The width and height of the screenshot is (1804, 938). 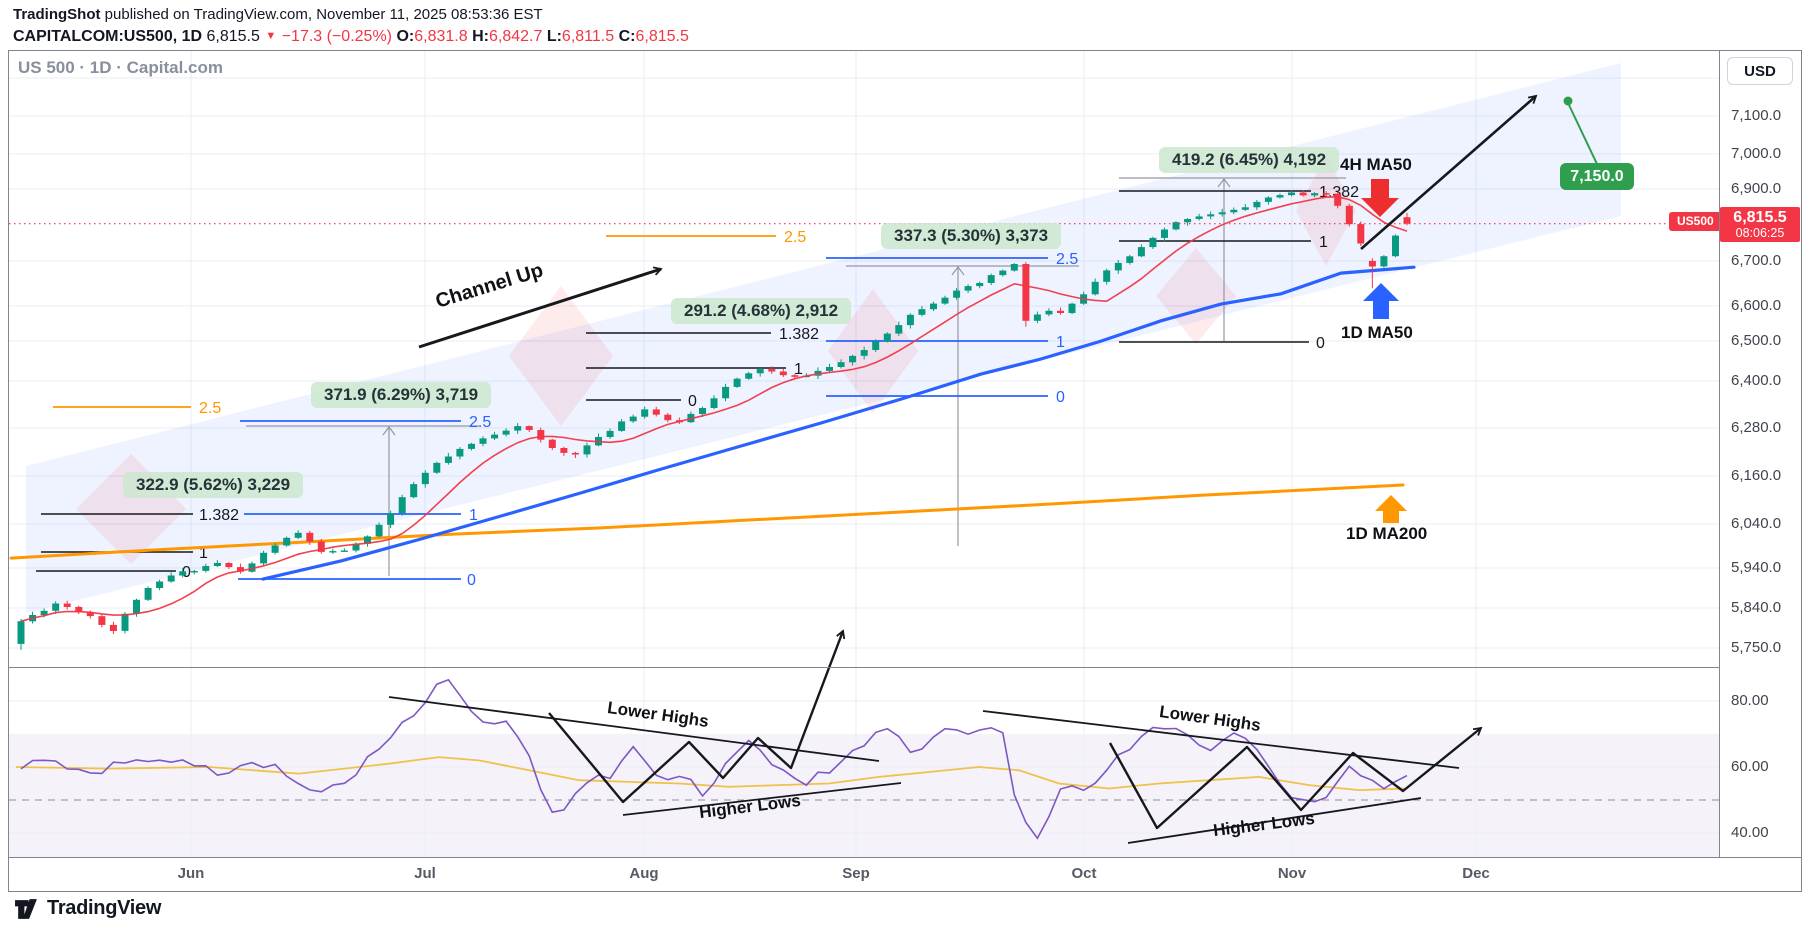 I want to click on fib-box-371: 371.9 (6.29%) 3,719, so click(x=401, y=395).